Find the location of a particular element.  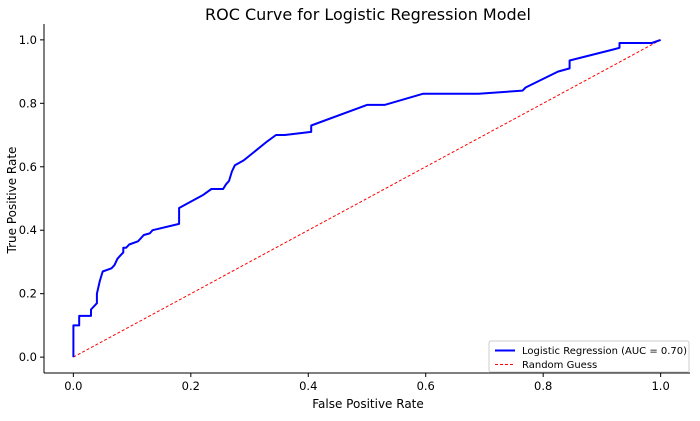

y-axis-label: True Positive Rate is located at coordinates (12, 201).